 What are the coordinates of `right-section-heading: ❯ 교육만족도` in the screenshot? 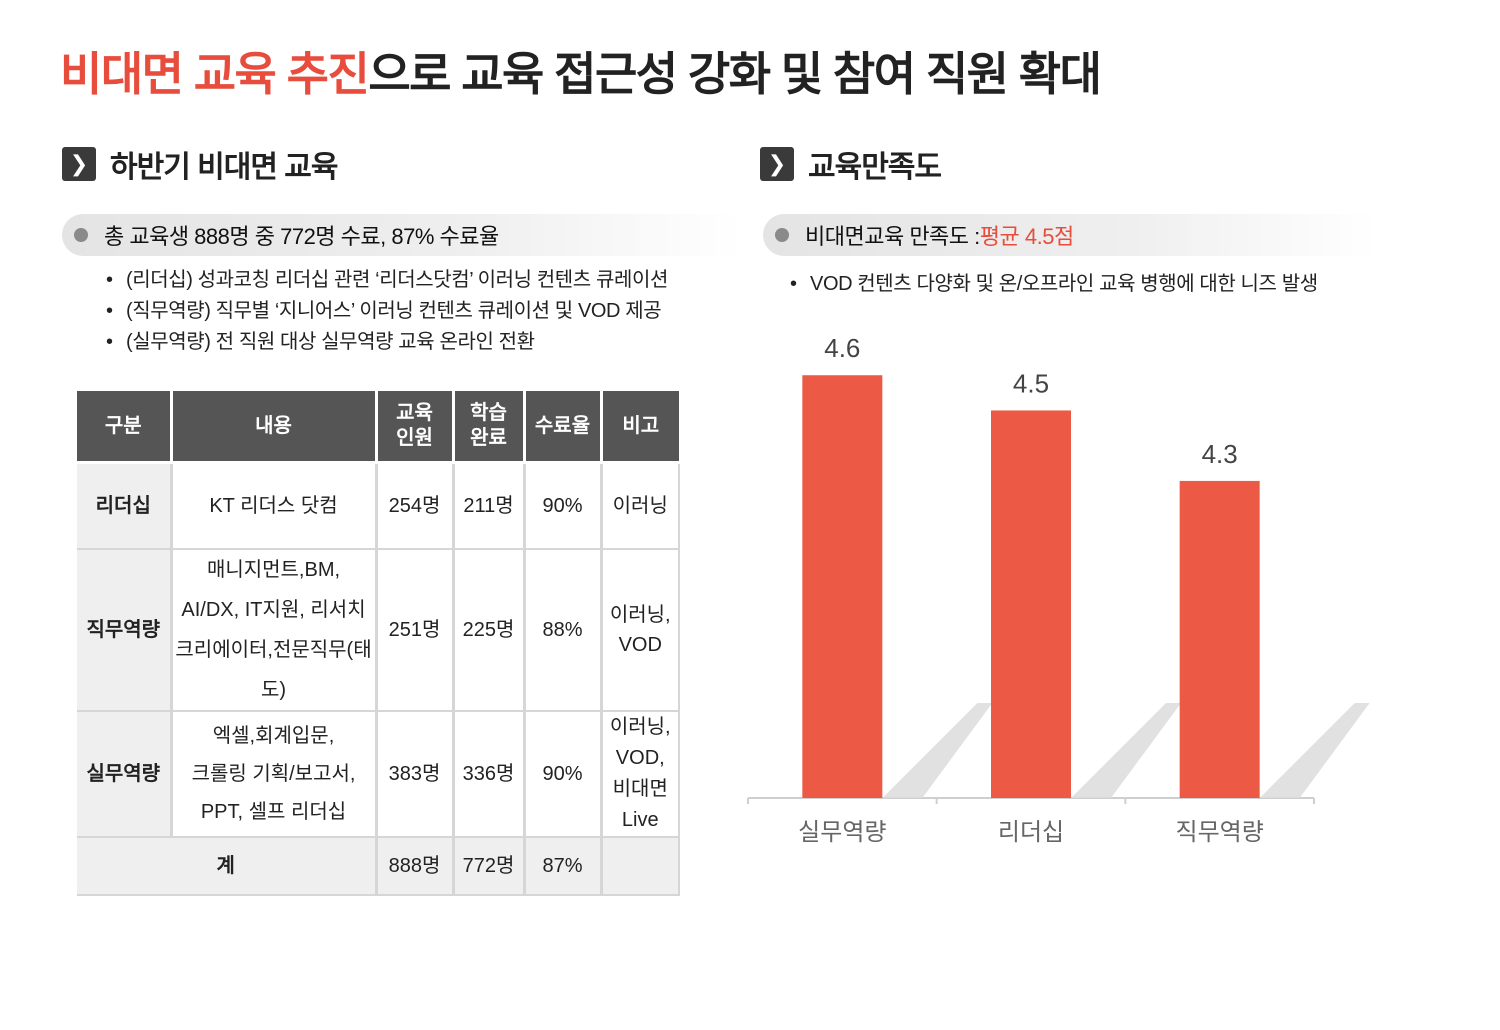 It's located at (851, 164).